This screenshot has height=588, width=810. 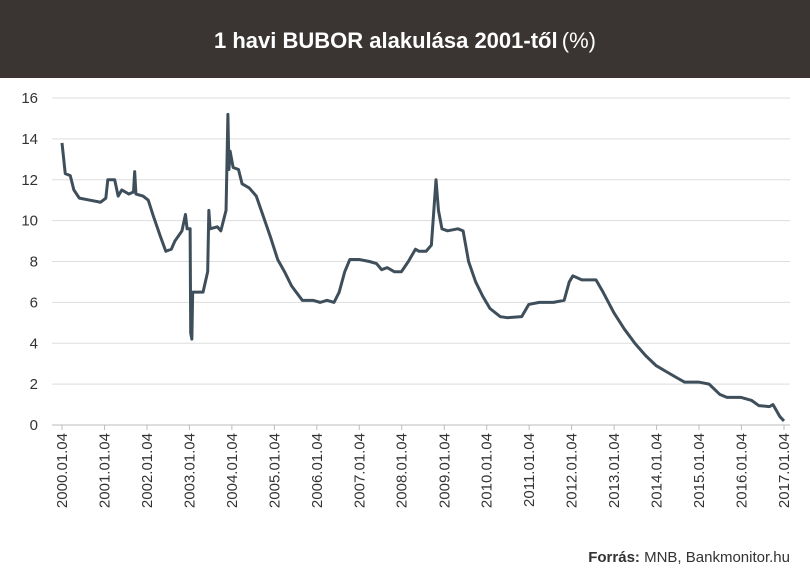 I want to click on x-tick-label: 2001.01.04, so click(x=105, y=470).